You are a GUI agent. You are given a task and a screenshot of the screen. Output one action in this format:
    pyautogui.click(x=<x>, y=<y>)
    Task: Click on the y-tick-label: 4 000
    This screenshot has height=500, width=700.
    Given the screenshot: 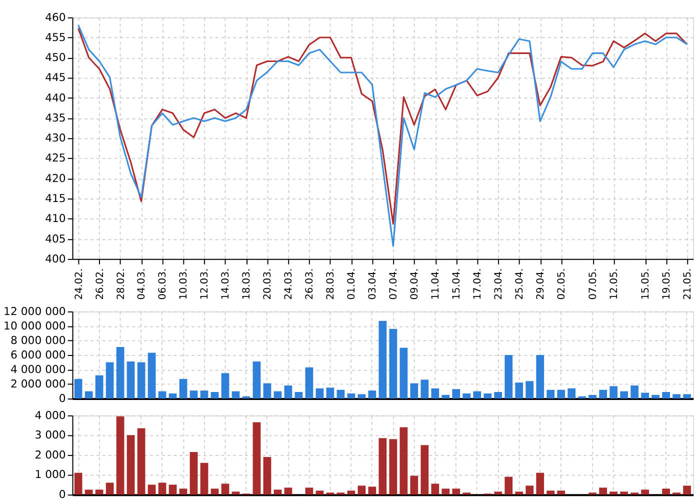 What is the action you would take?
    pyautogui.click(x=50, y=415)
    